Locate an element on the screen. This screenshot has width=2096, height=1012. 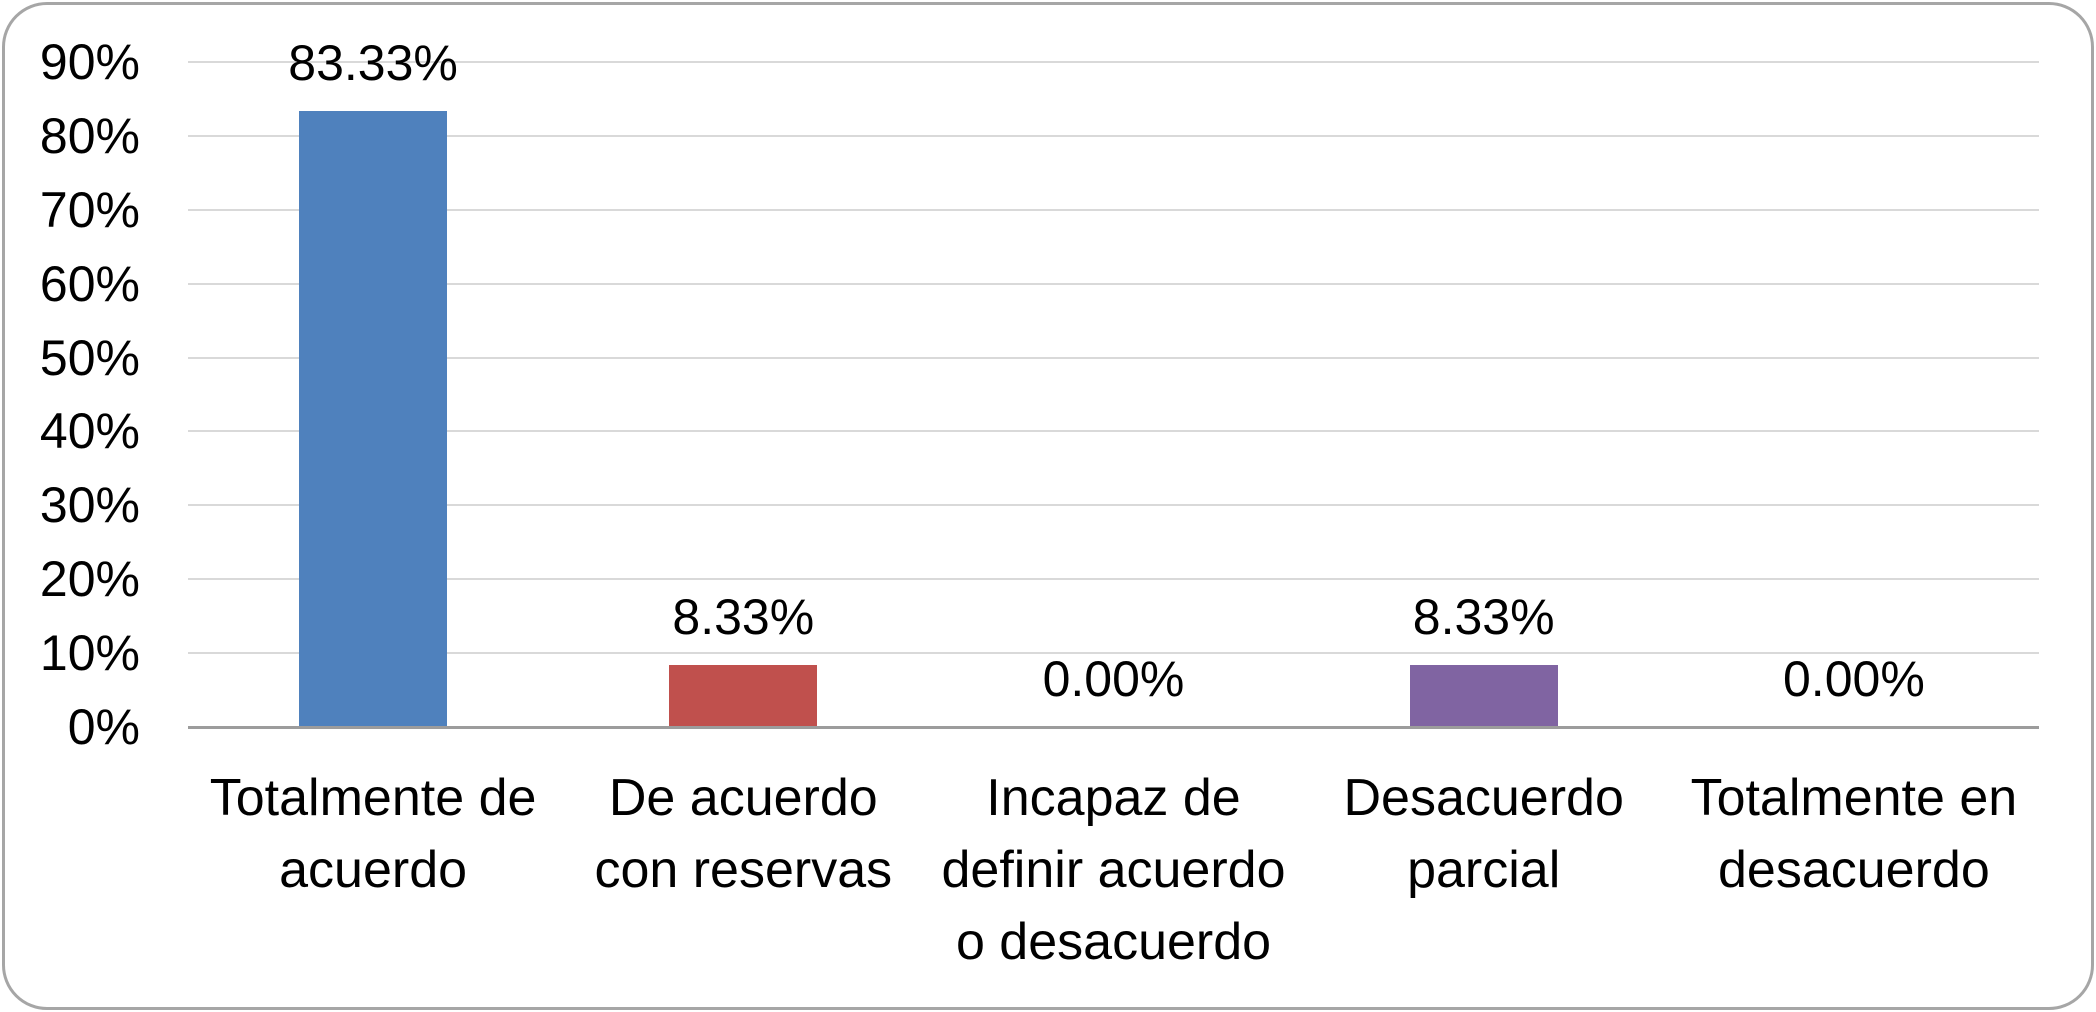
y-tick-label: 60% is located at coordinates (89, 283).